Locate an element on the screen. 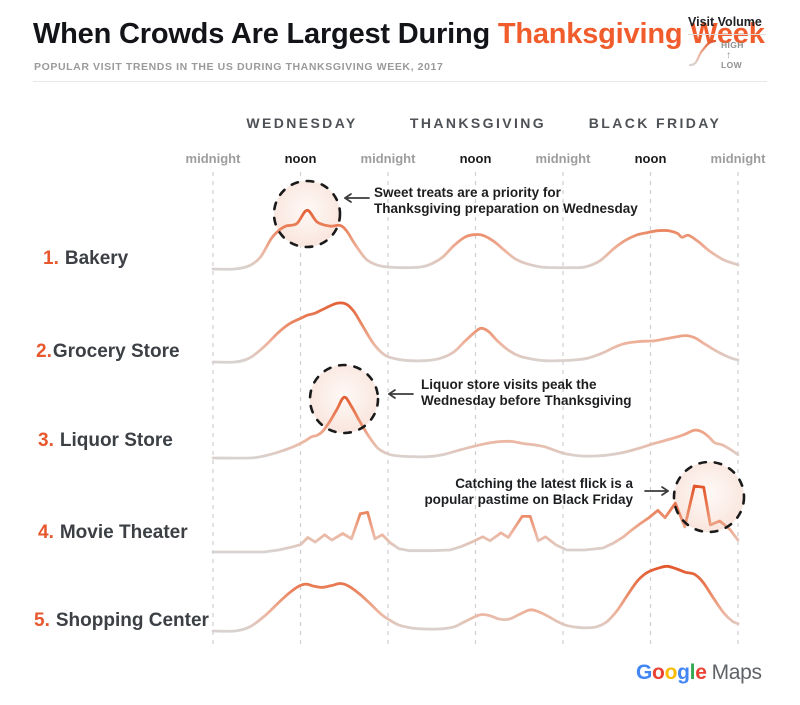  curve-movie-theater is located at coordinates (475, 519).